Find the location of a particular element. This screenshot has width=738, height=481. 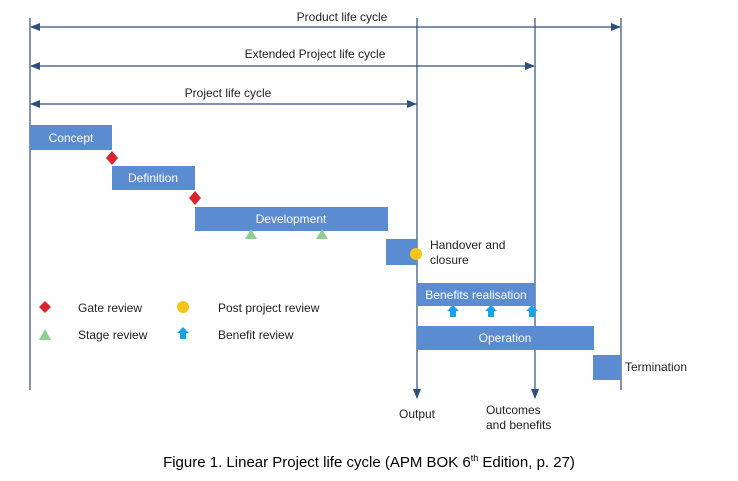

post-project-review-circle-icon is located at coordinates (416, 254).